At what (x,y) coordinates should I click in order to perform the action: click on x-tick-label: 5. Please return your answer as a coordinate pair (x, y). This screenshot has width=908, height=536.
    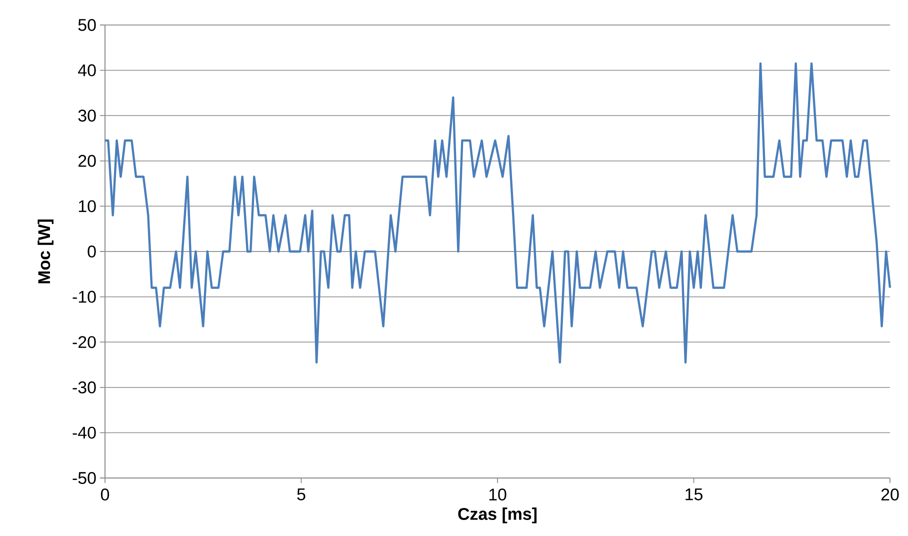
    Looking at the image, I should click on (301, 494).